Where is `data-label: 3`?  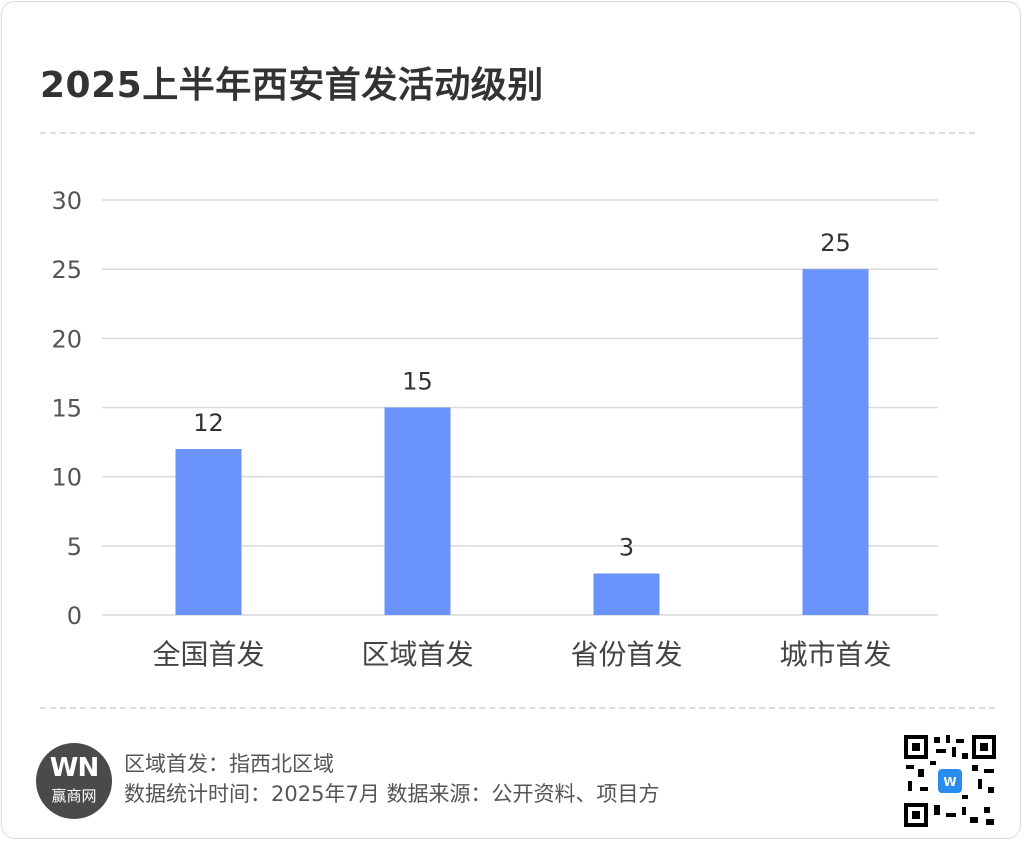 data-label: 3 is located at coordinates (626, 548).